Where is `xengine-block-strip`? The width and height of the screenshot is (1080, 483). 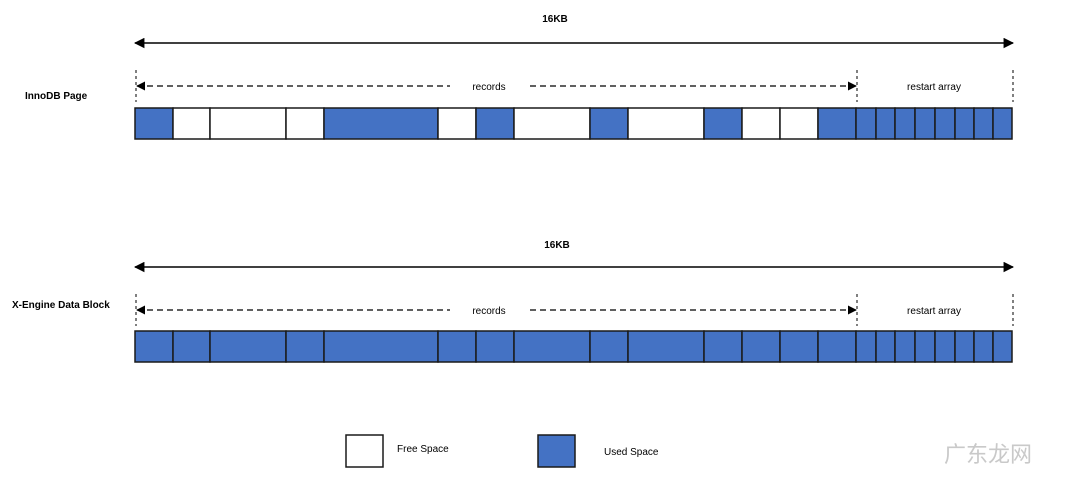 xengine-block-strip is located at coordinates (573, 346).